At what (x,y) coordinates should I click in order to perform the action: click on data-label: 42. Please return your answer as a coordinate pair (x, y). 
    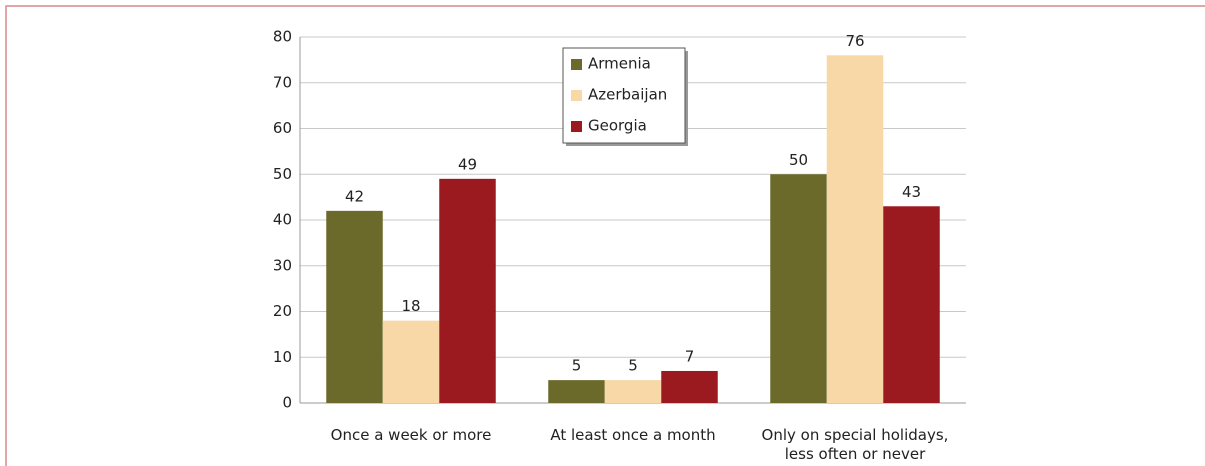
    Looking at the image, I should click on (354, 196).